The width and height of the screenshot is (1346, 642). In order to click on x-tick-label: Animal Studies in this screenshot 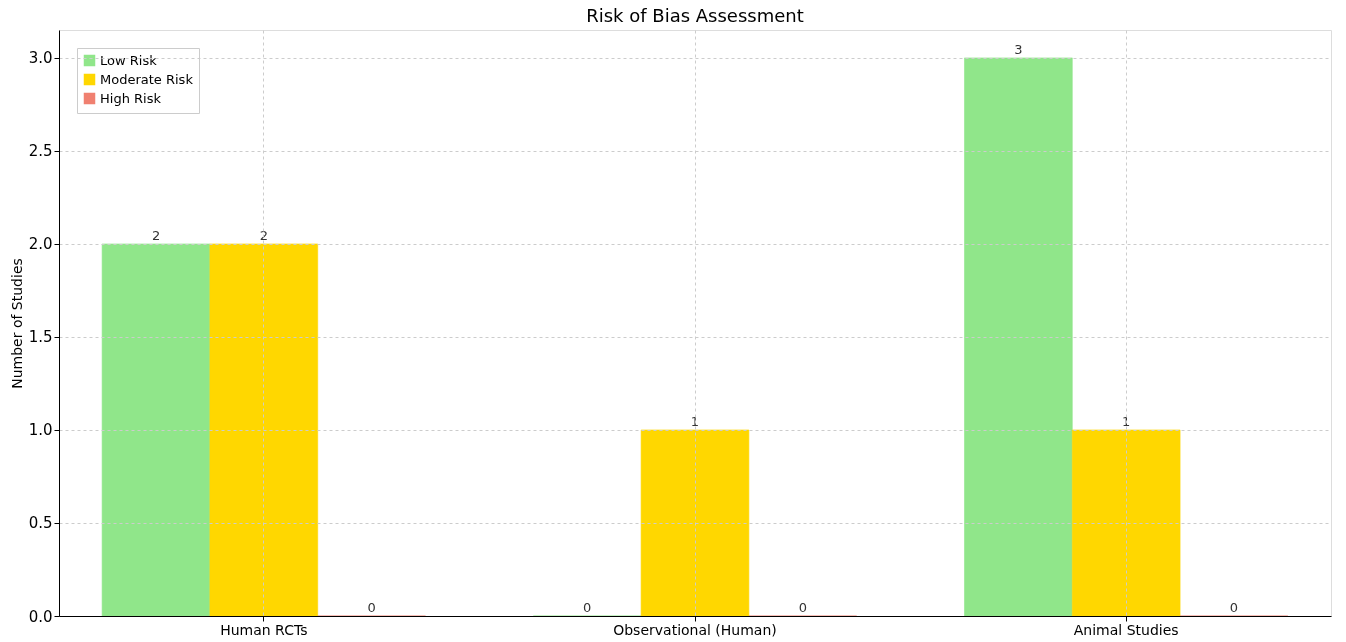, I will do `click(1126, 629)`.